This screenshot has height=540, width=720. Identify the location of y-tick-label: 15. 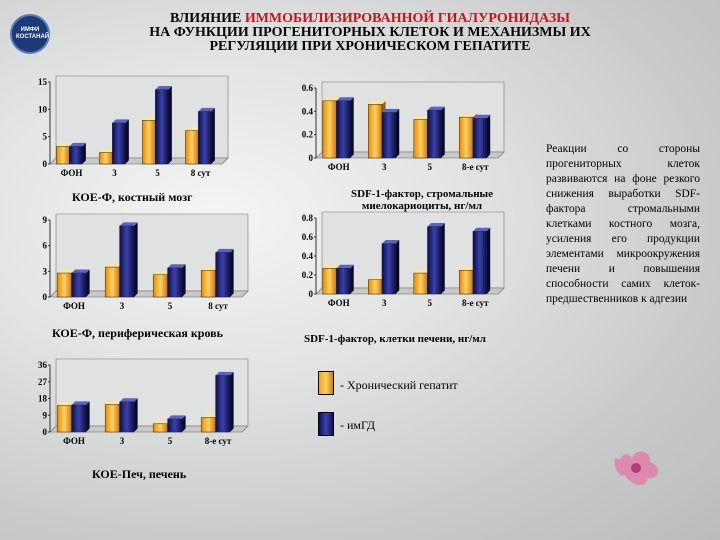
(43, 82).